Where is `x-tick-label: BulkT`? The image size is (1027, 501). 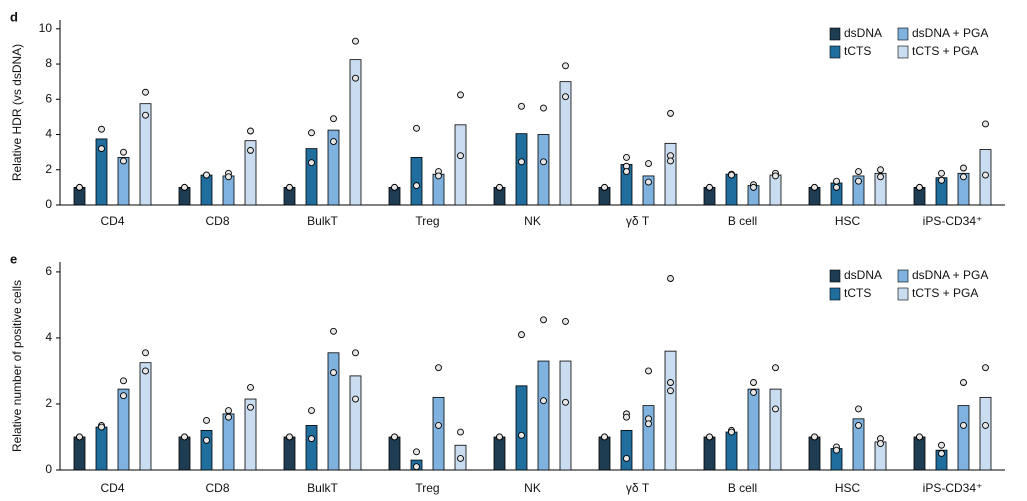 x-tick-label: BulkT is located at coordinates (322, 221).